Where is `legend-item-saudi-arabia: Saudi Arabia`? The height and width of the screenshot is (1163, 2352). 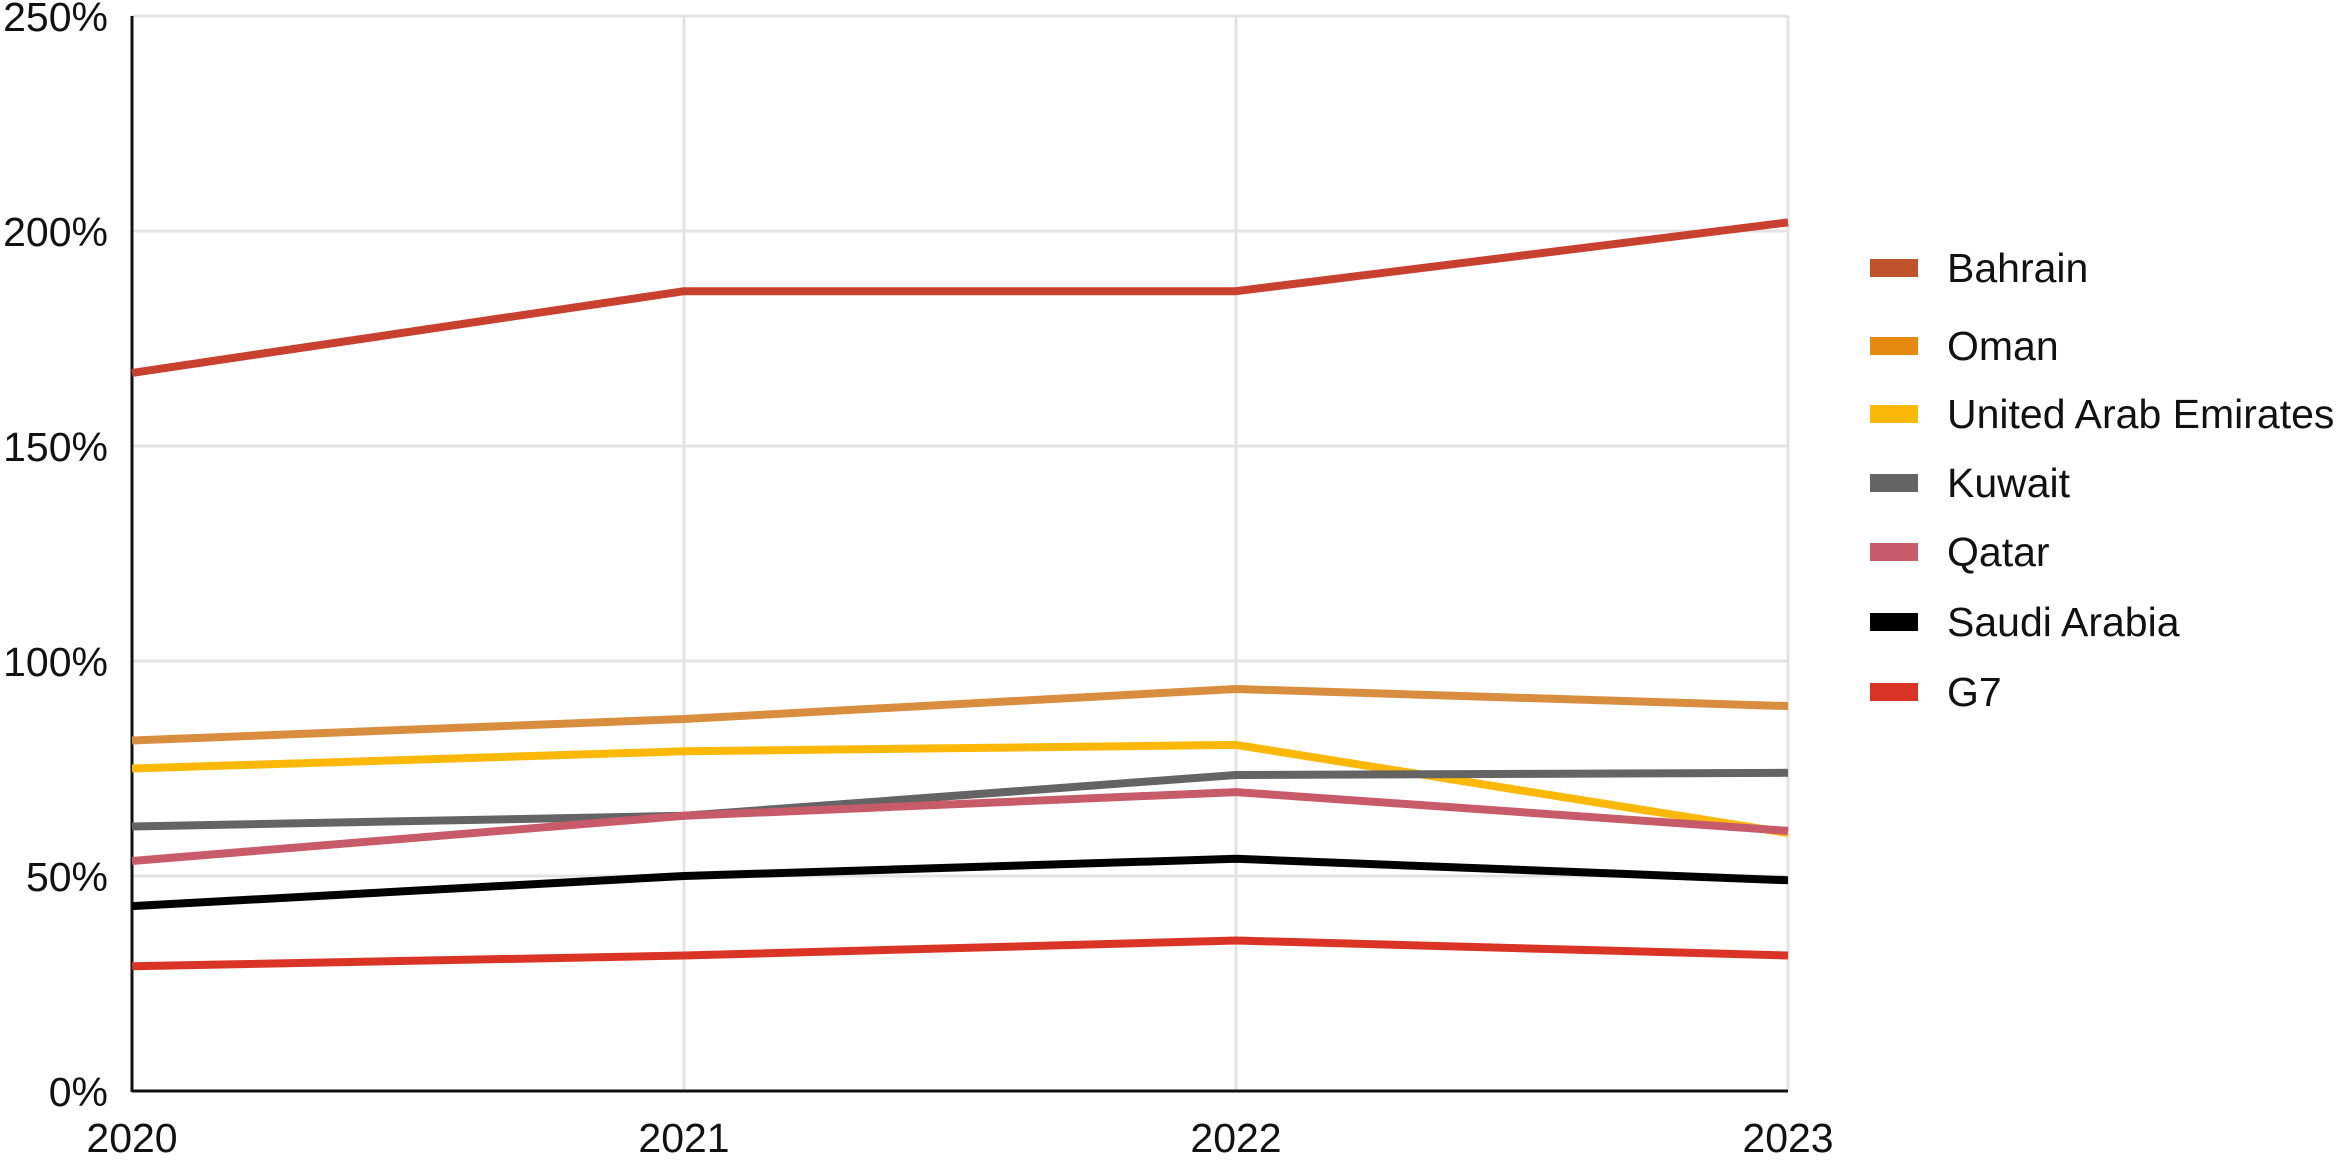
legend-item-saudi-arabia: Saudi Arabia is located at coordinates (2025, 622).